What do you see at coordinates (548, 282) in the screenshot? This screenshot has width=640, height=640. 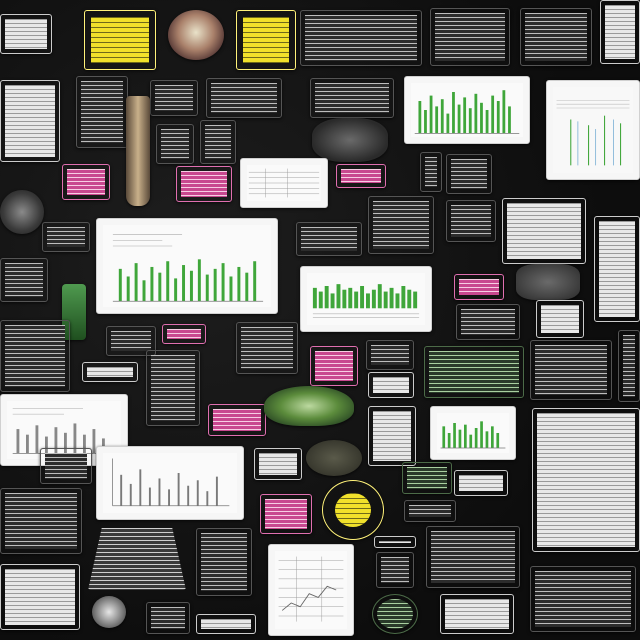 I see `device-object` at bounding box center [548, 282].